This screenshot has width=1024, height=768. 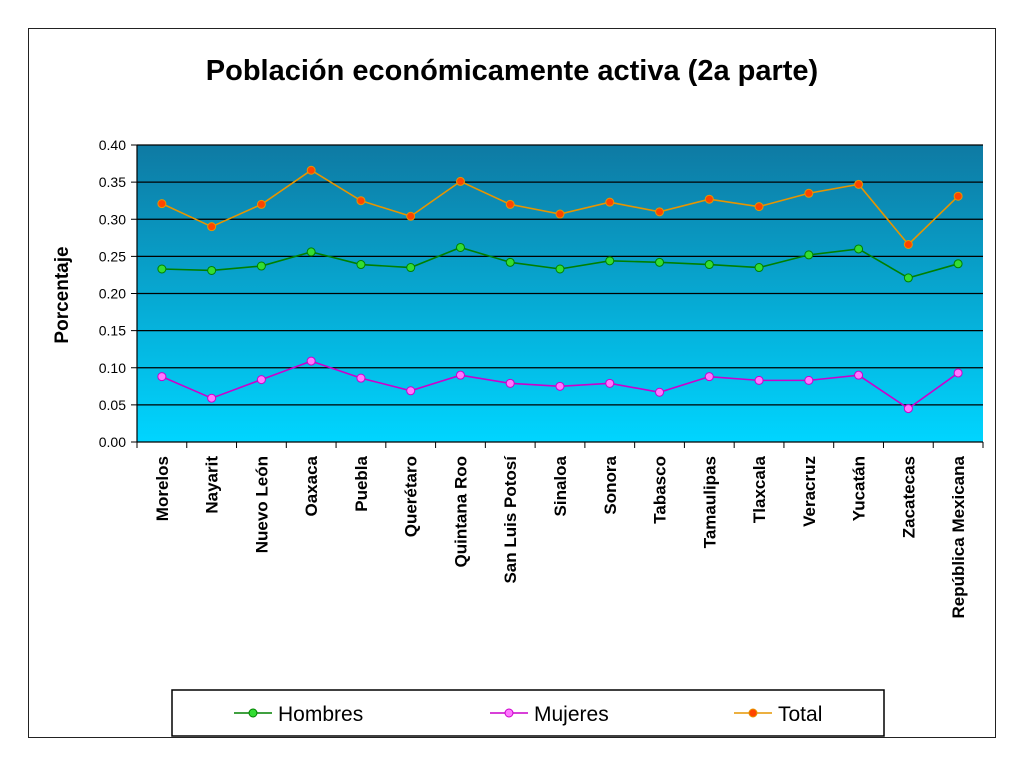 What do you see at coordinates (112, 145) in the screenshot?
I see `y-tick-label: 0.40` at bounding box center [112, 145].